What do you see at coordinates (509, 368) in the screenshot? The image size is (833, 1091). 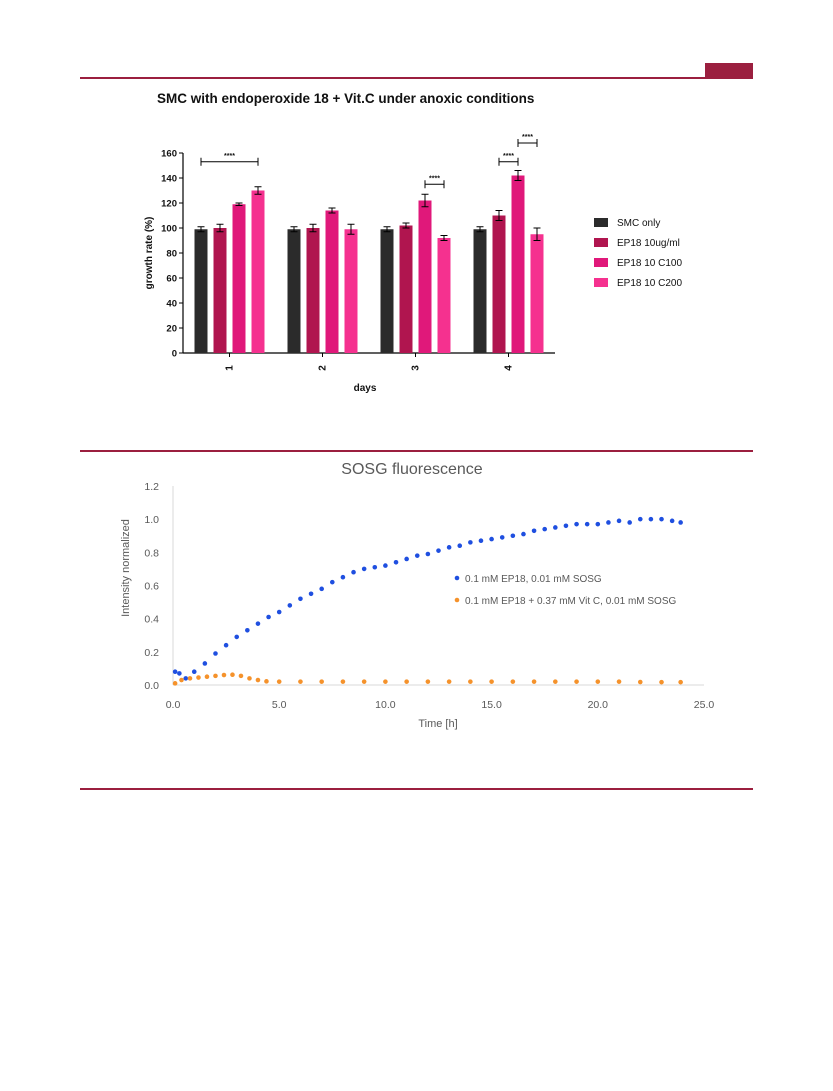 I see `bar-chart-x-tick-label: 4` at bounding box center [509, 368].